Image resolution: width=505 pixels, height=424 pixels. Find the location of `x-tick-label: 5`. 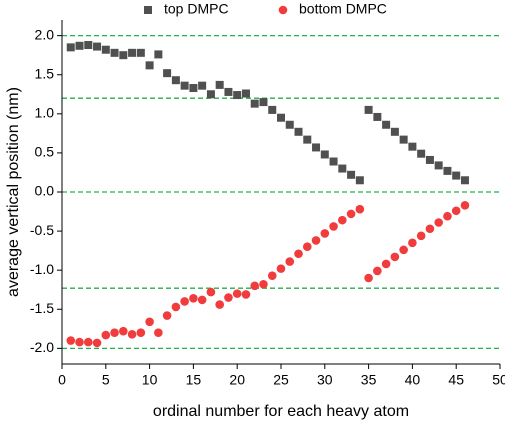

x-tick-label: 5 is located at coordinates (106, 380).